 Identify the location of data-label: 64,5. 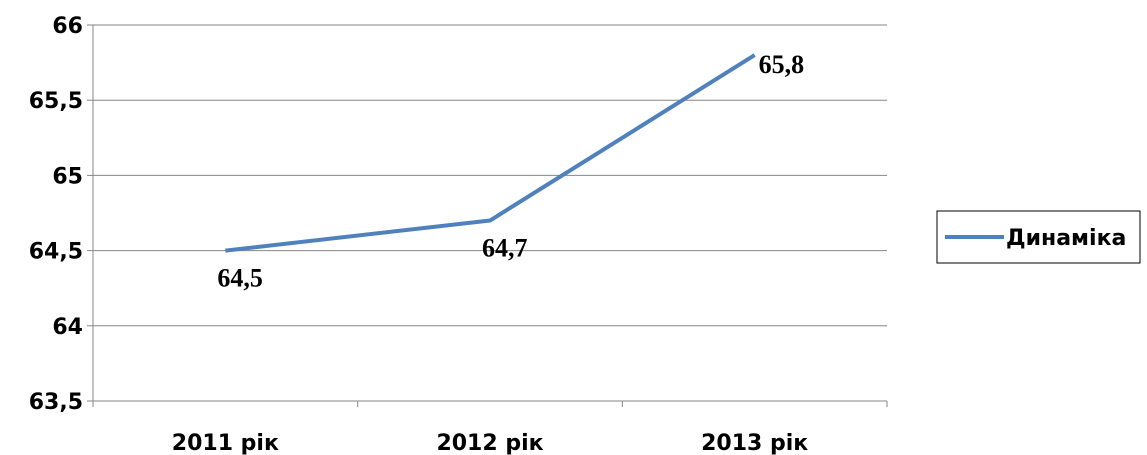
(239, 278).